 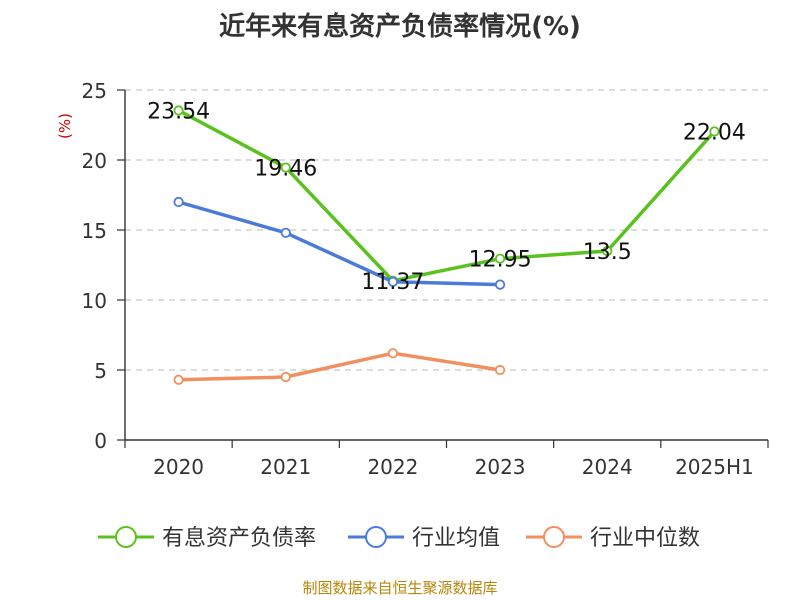 What do you see at coordinates (94, 91) in the screenshot?
I see `y-tick-label: 25` at bounding box center [94, 91].